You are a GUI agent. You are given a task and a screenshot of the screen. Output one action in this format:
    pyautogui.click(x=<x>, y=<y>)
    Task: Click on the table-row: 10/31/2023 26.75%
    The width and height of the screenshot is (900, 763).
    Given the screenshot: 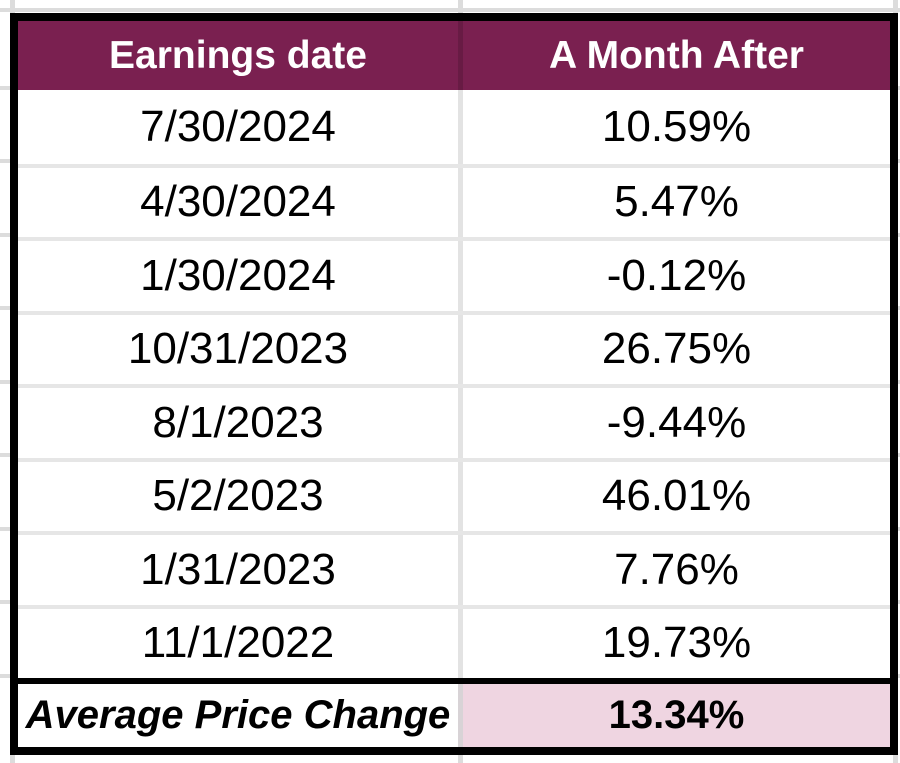 What is the action you would take?
    pyautogui.click(x=454, y=347)
    